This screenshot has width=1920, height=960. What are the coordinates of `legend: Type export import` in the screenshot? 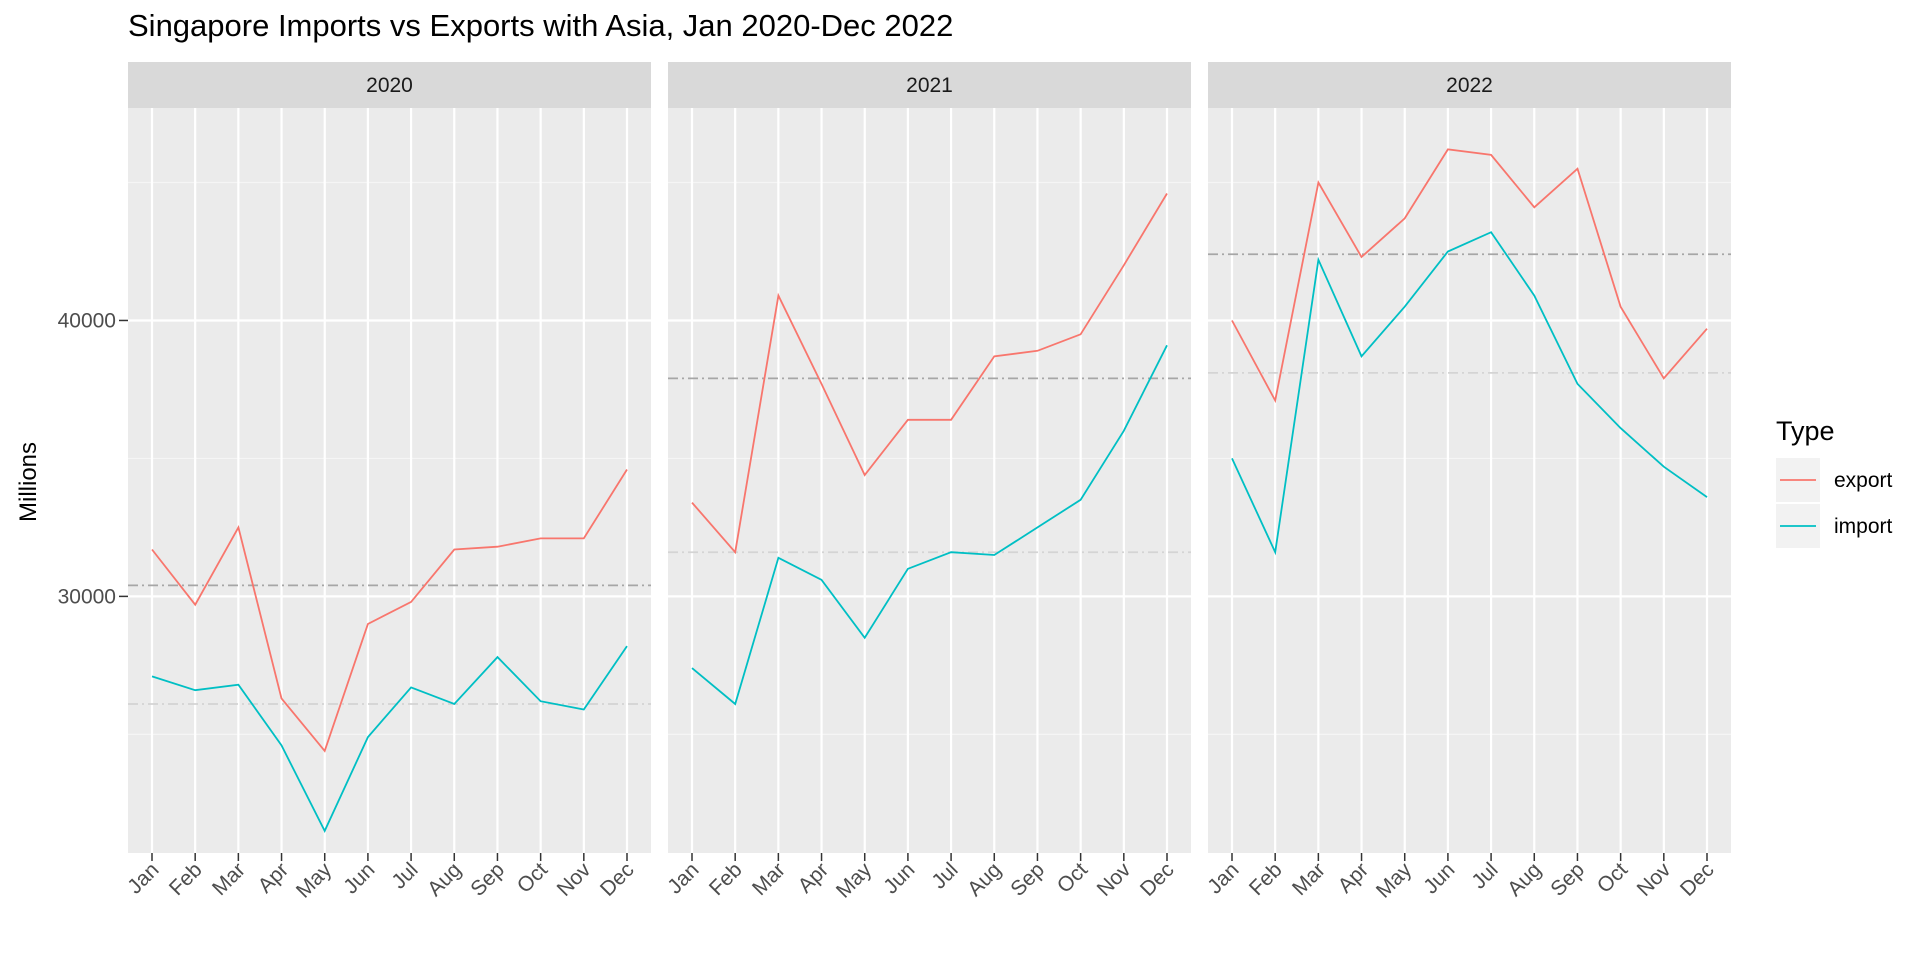 It's located at (1834, 482).